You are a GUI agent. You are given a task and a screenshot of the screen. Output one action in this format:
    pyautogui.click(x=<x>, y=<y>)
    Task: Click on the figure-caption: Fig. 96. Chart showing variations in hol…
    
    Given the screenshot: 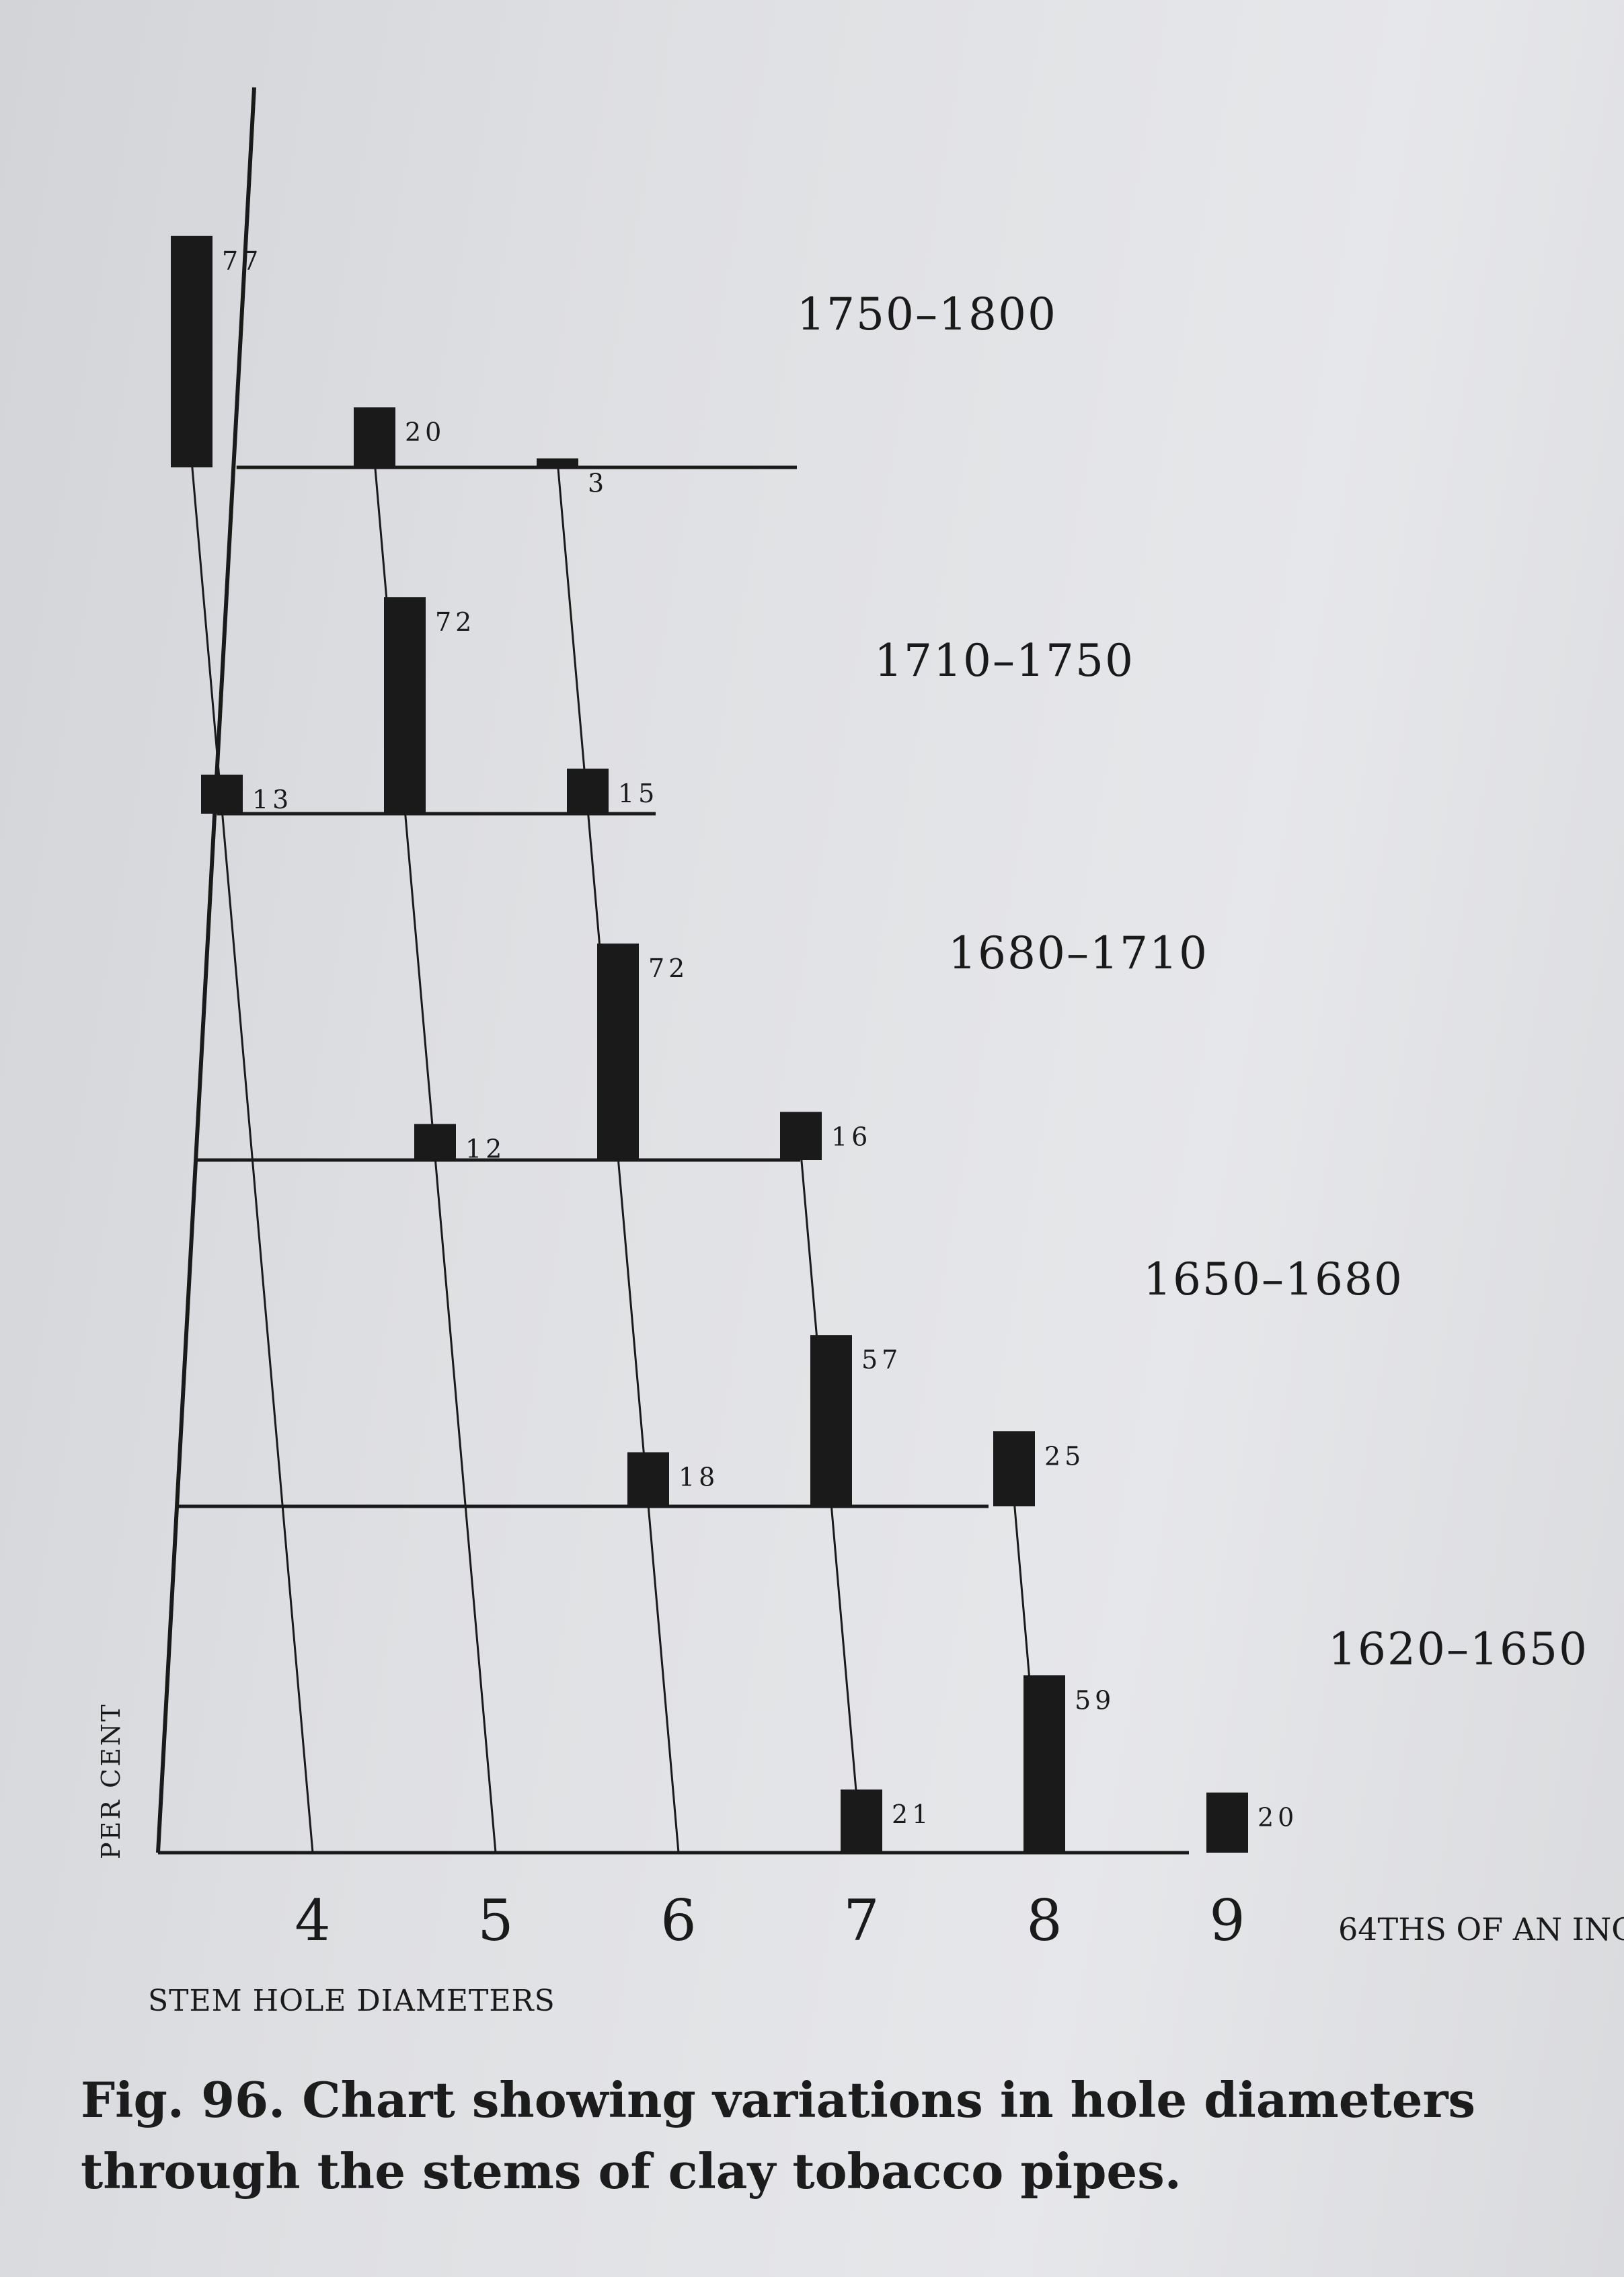 What is the action you would take?
    pyautogui.click(x=778, y=2135)
    